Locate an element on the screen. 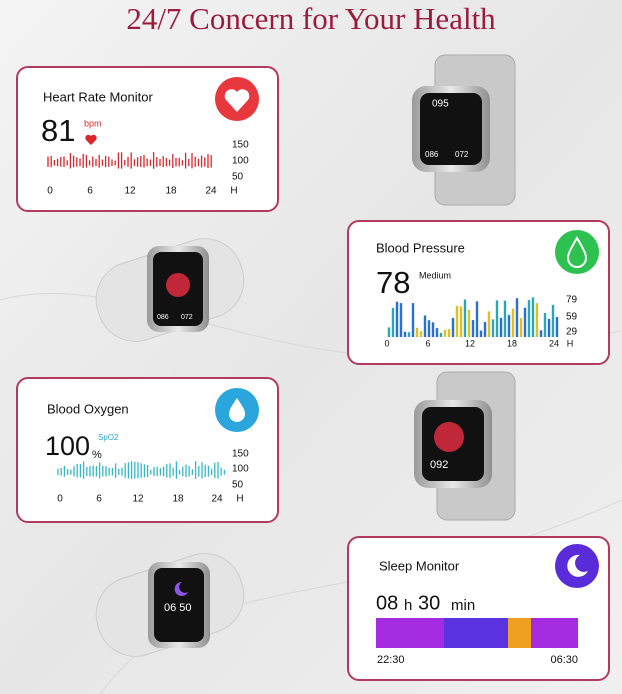  pressure-value: 78 is located at coordinates (393, 282).